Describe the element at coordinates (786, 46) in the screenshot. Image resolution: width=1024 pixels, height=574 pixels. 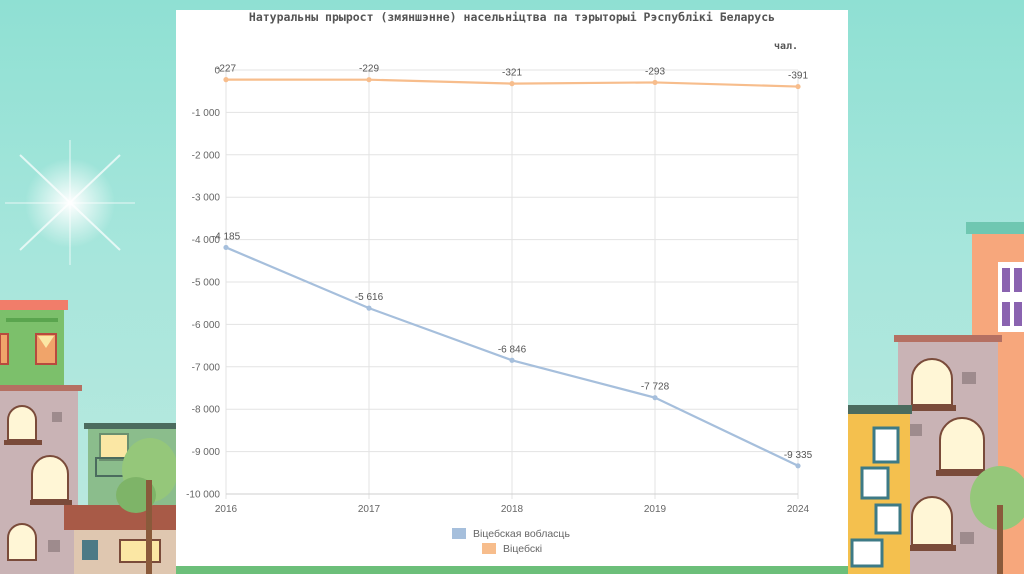
I see `y-axis-unit-label: чал.` at that location.